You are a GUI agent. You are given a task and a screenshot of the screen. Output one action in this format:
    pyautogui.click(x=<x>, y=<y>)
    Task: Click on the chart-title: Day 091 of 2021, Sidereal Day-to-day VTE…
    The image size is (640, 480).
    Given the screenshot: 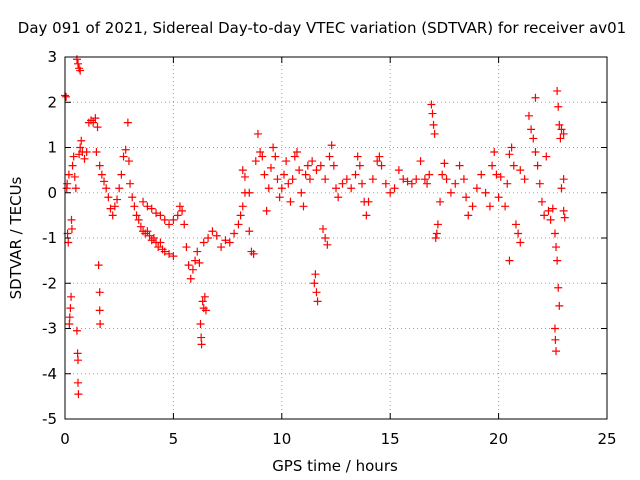 What is the action you would take?
    pyautogui.click(x=322, y=28)
    